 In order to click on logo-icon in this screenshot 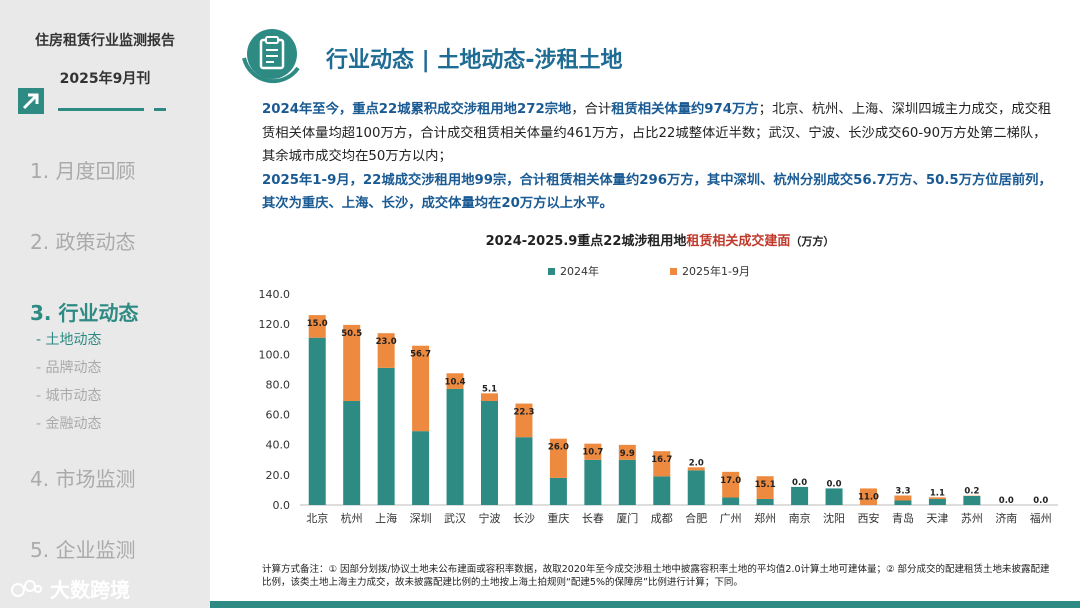, I will do `click(26, 588)`.